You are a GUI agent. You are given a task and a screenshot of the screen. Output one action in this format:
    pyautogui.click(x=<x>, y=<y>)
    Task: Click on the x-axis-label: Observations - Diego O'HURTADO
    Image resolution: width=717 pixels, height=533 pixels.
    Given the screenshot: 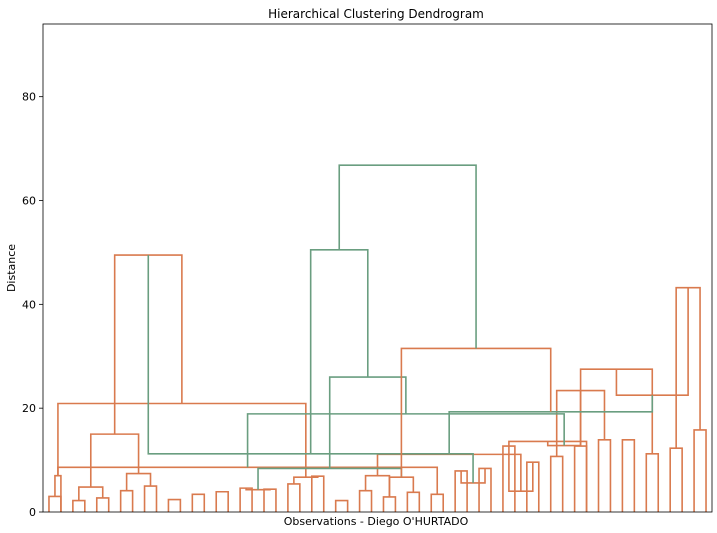 What is the action you would take?
    pyautogui.click(x=376, y=521)
    